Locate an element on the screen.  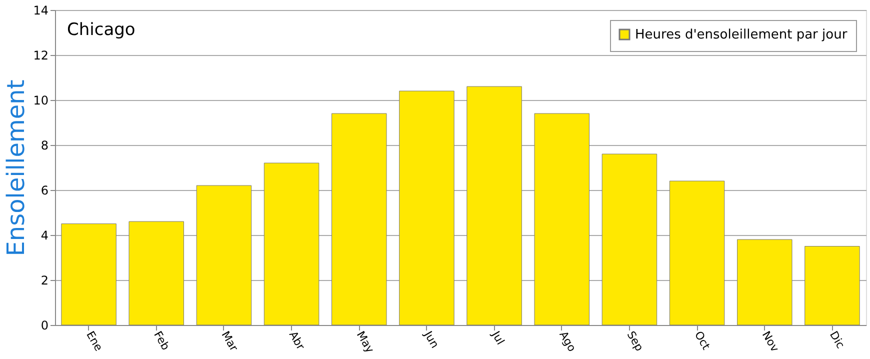
y-tick-label: 14 is located at coordinates (40, 11).